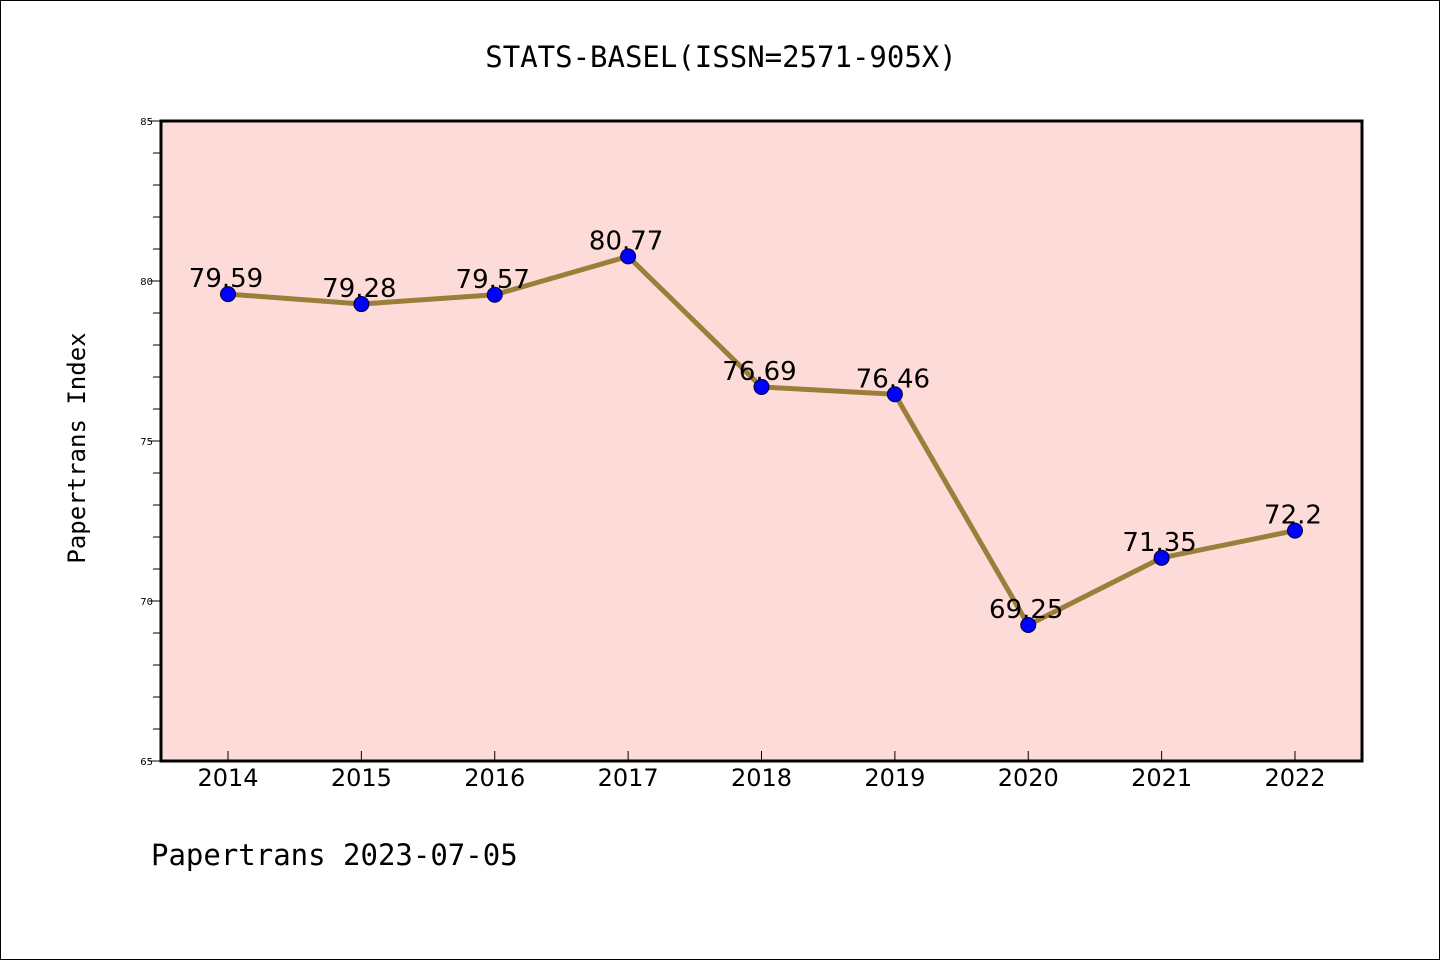 Image resolution: width=1440 pixels, height=961 pixels. I want to click on data-label: 76.46, so click(893, 379).